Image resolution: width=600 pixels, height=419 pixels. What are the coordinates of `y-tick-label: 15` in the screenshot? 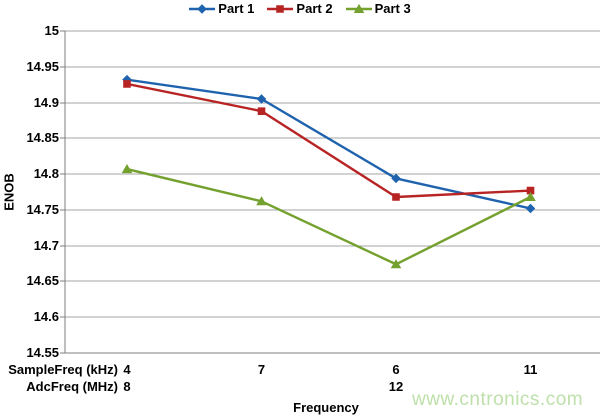 It's located at (51, 30).